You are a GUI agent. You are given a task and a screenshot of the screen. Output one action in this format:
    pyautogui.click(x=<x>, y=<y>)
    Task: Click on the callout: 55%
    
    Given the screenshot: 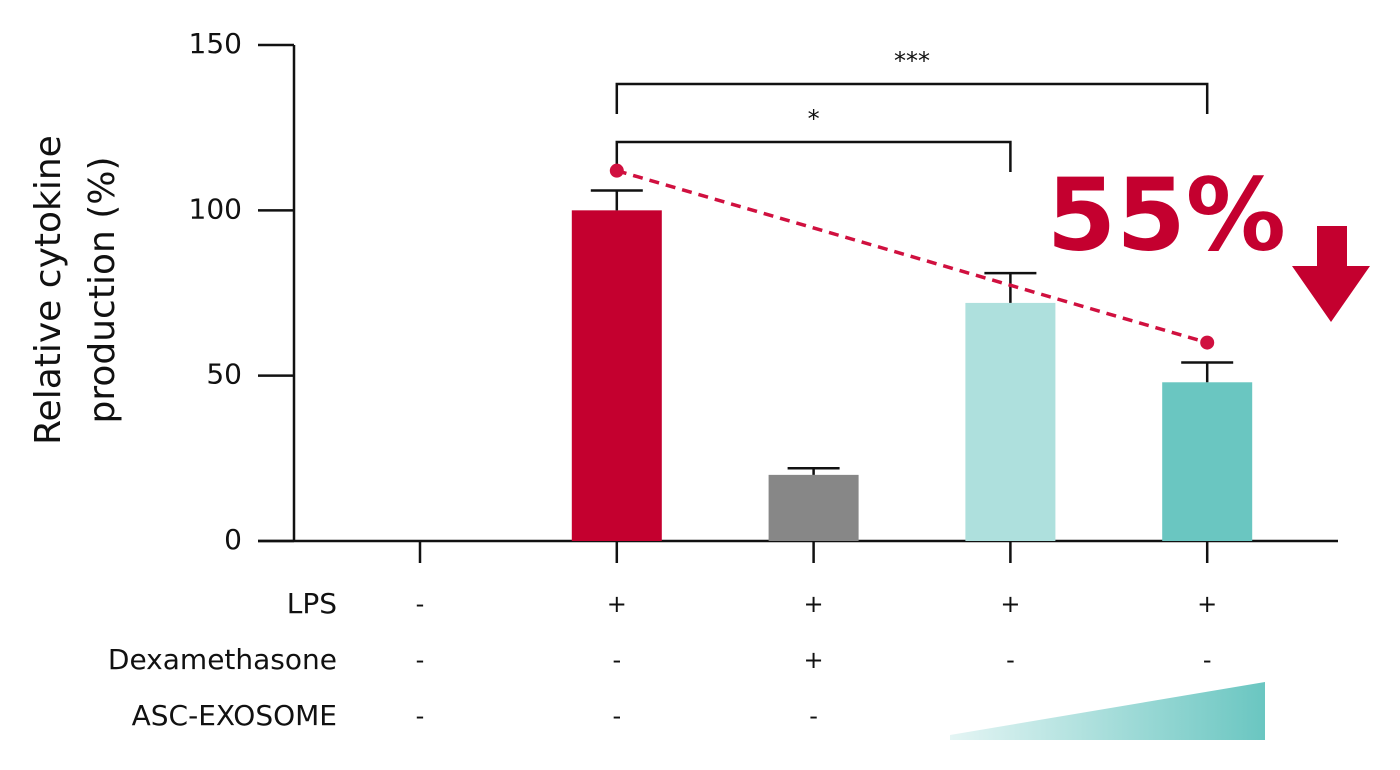 What is the action you would take?
    pyautogui.click(x=1166, y=214)
    